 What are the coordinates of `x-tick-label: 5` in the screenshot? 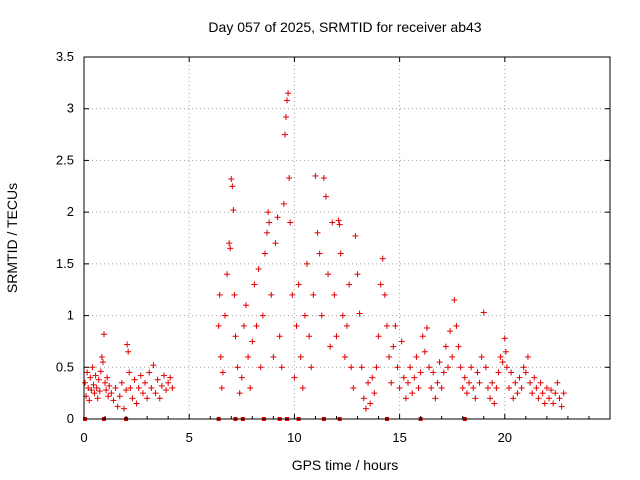 It's located at (189, 437).